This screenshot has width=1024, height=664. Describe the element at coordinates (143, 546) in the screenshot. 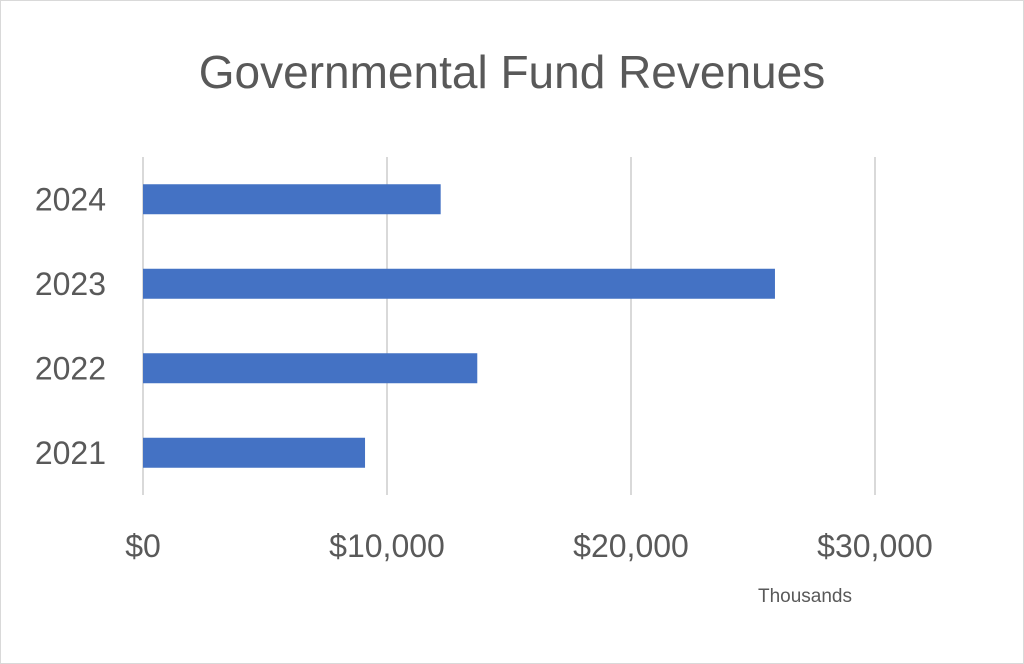

I see `x-tick-label: $0` at that location.